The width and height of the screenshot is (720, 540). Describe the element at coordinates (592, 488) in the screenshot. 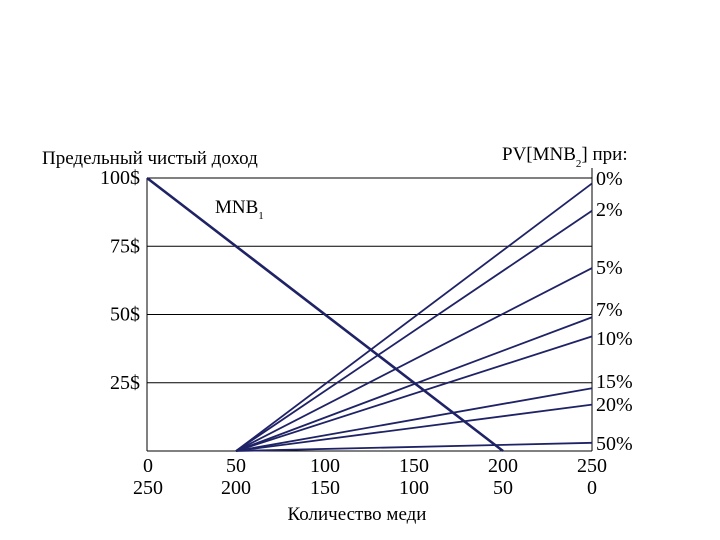

I see `x-tick-bottom: 0` at that location.